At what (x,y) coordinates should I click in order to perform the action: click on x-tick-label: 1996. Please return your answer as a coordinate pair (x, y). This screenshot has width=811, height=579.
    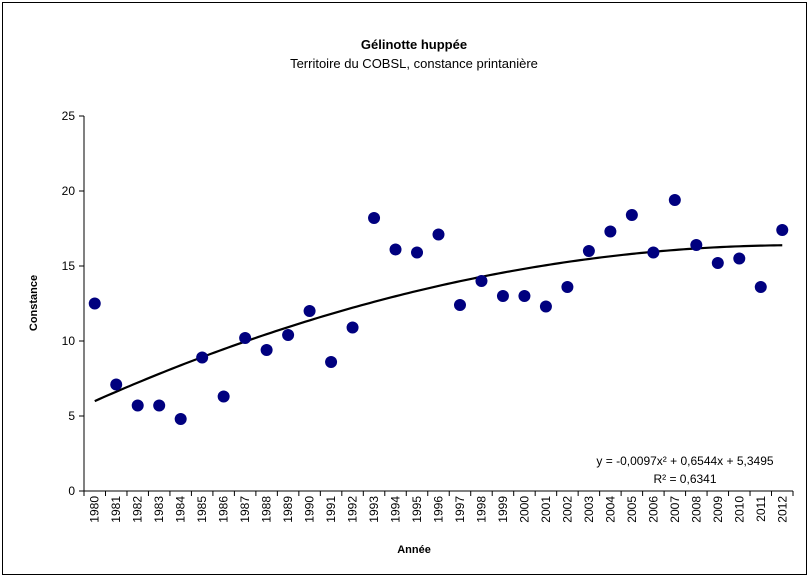
    Looking at the image, I should click on (439, 509).